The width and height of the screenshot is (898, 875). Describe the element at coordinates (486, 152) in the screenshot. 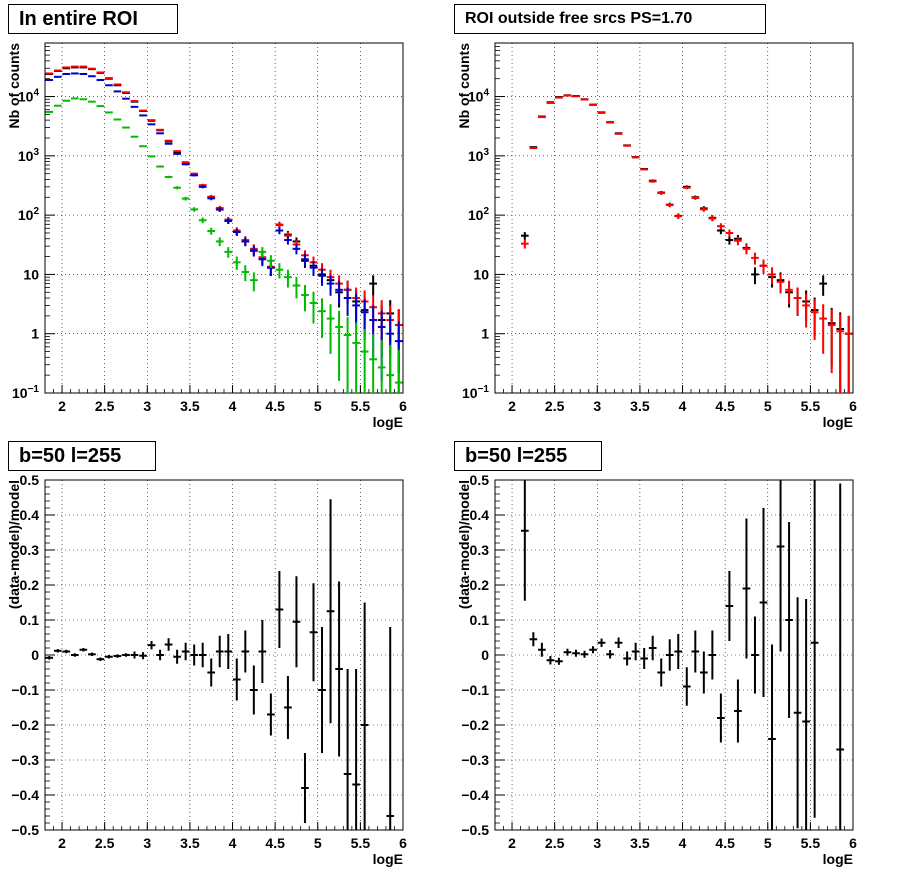

I see `y-tick-exponent: 3` at that location.